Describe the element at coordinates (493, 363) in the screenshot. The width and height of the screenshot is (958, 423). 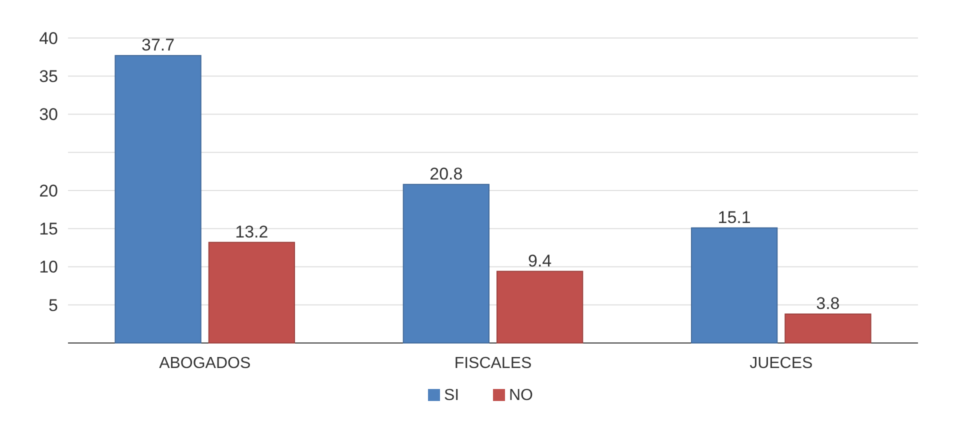
I see `x-tick-label: FISCALES` at that location.